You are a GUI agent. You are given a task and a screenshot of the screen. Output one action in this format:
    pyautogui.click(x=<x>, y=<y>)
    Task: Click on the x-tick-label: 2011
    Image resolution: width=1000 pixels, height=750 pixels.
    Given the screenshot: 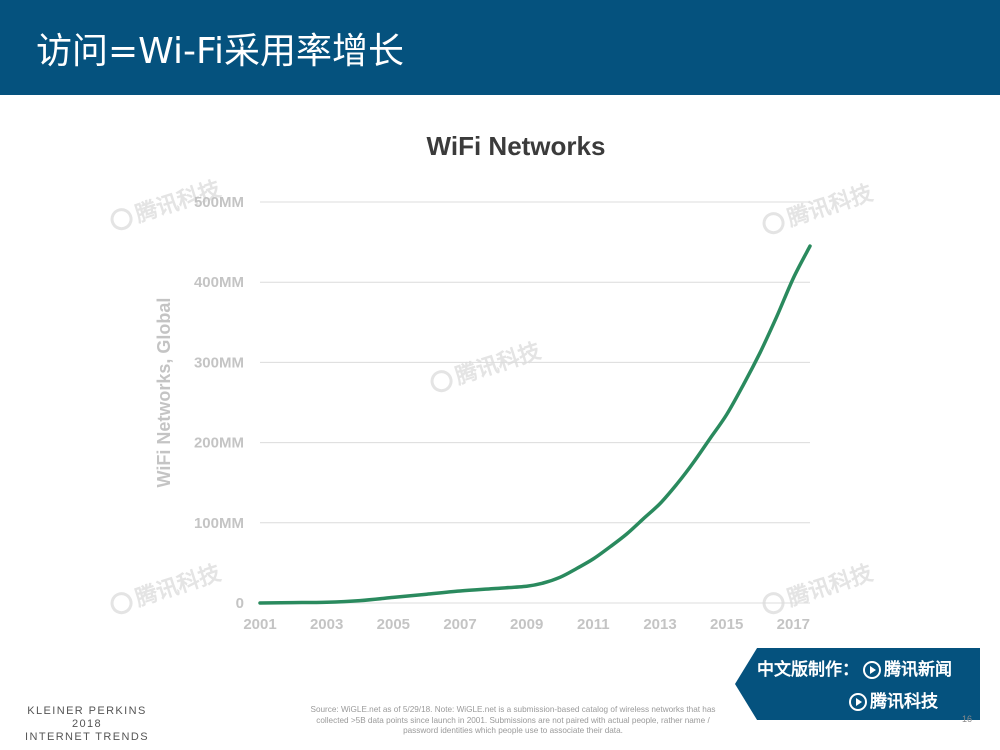 What is the action you would take?
    pyautogui.click(x=593, y=624)
    